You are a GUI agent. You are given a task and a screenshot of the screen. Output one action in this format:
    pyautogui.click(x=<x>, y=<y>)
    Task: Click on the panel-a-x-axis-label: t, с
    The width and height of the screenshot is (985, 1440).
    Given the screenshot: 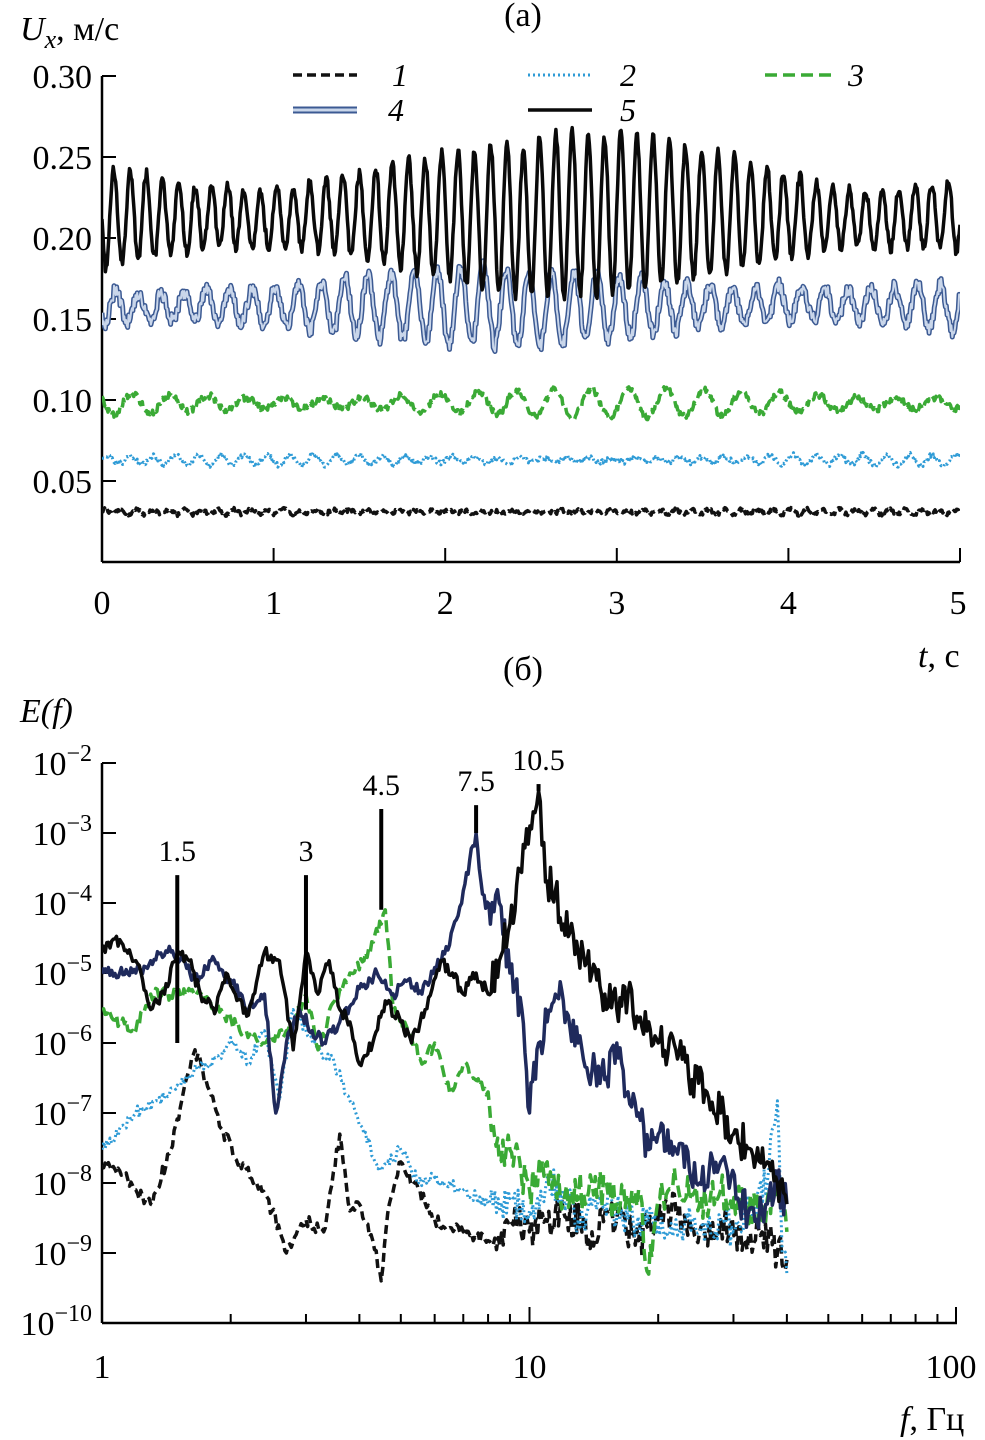 What is the action you would take?
    pyautogui.click(x=939, y=656)
    